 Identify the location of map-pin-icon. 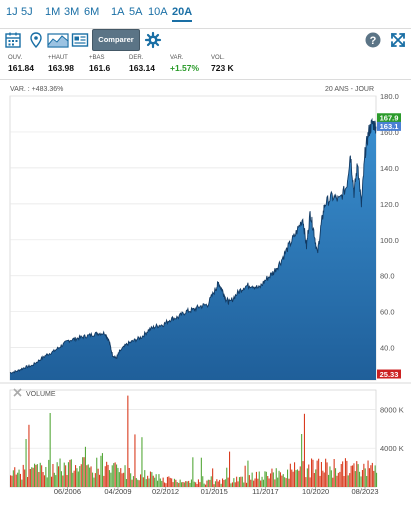
(36, 40).